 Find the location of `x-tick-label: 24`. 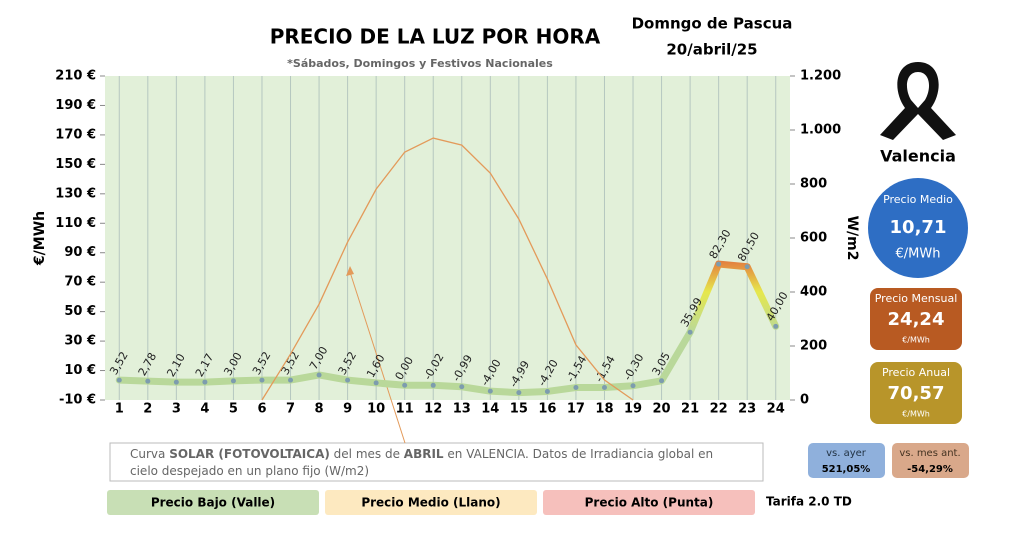

x-tick-label: 24 is located at coordinates (776, 409).